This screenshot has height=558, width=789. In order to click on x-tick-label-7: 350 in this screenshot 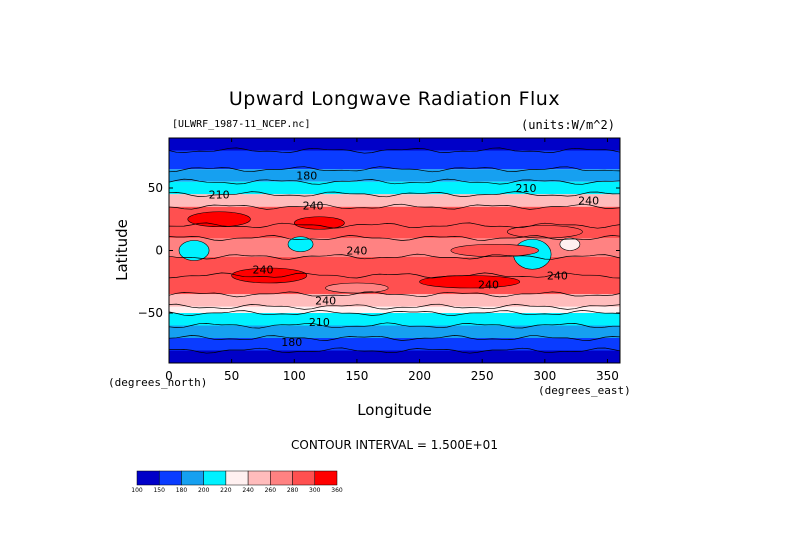, I will do `click(607, 376)`.